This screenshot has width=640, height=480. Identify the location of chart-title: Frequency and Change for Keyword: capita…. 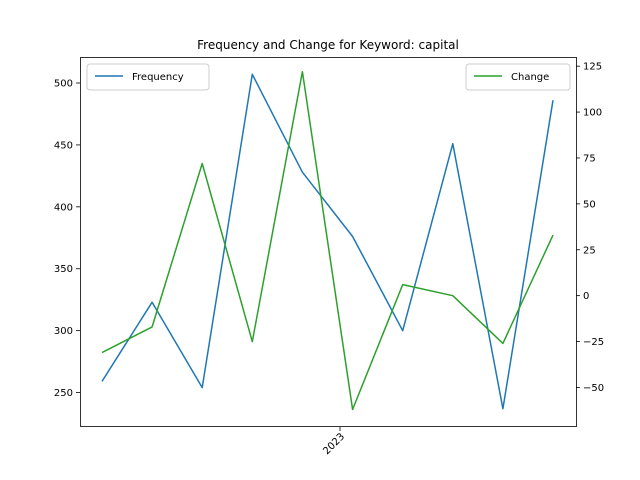
(328, 45).